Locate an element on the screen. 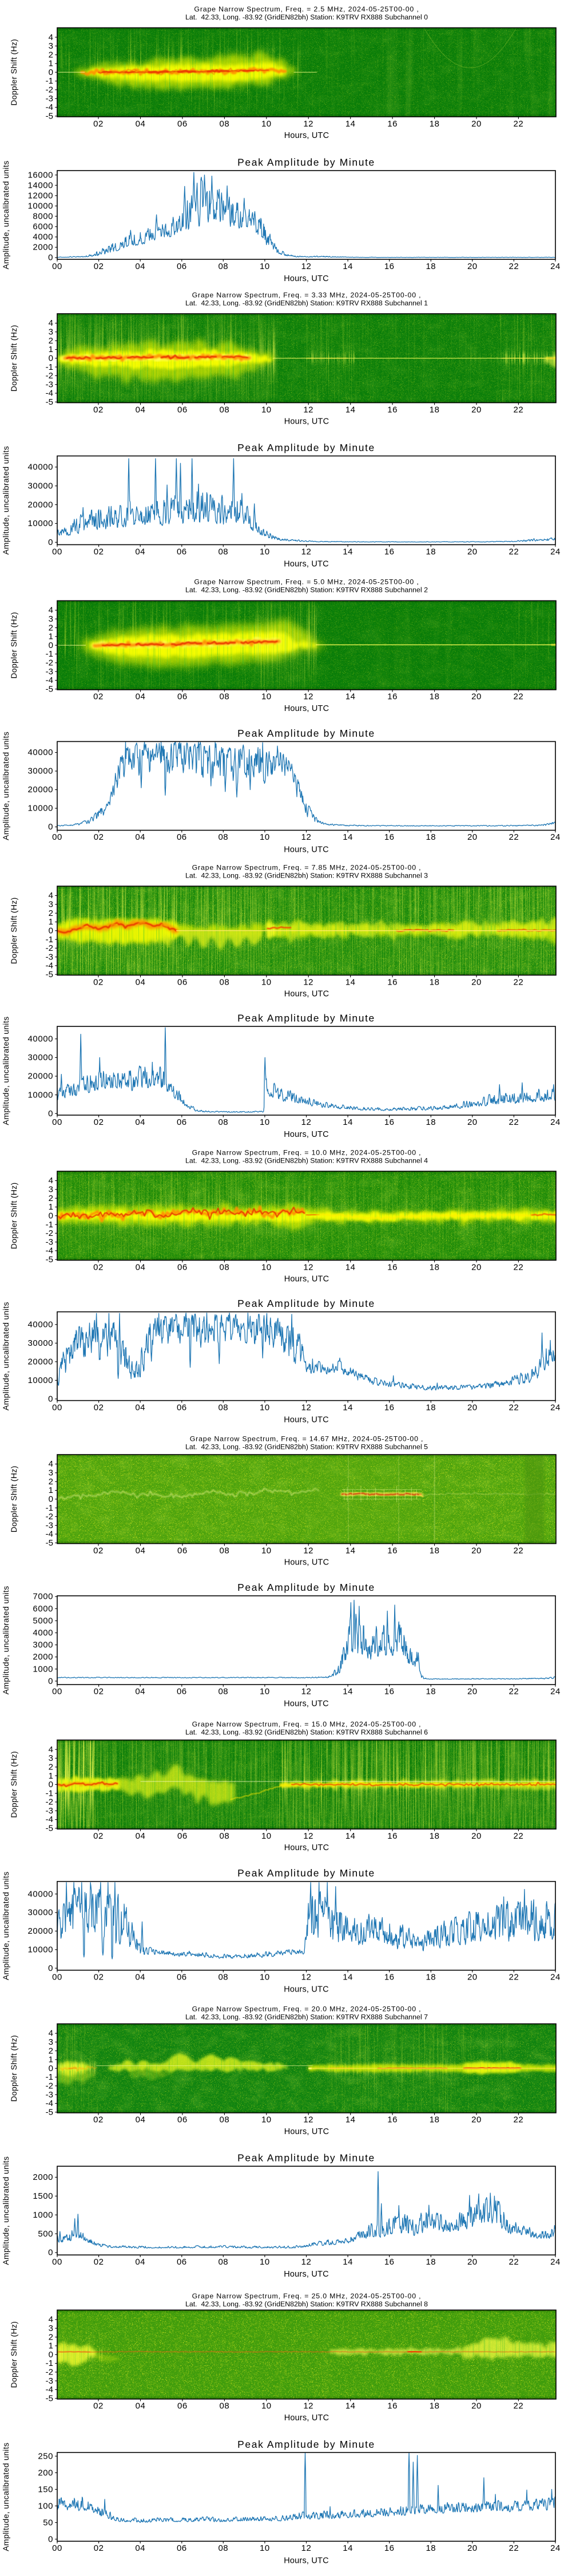 The height and width of the screenshot is (2576, 572). svg-text: 100 is located at coordinates (45, 2506).